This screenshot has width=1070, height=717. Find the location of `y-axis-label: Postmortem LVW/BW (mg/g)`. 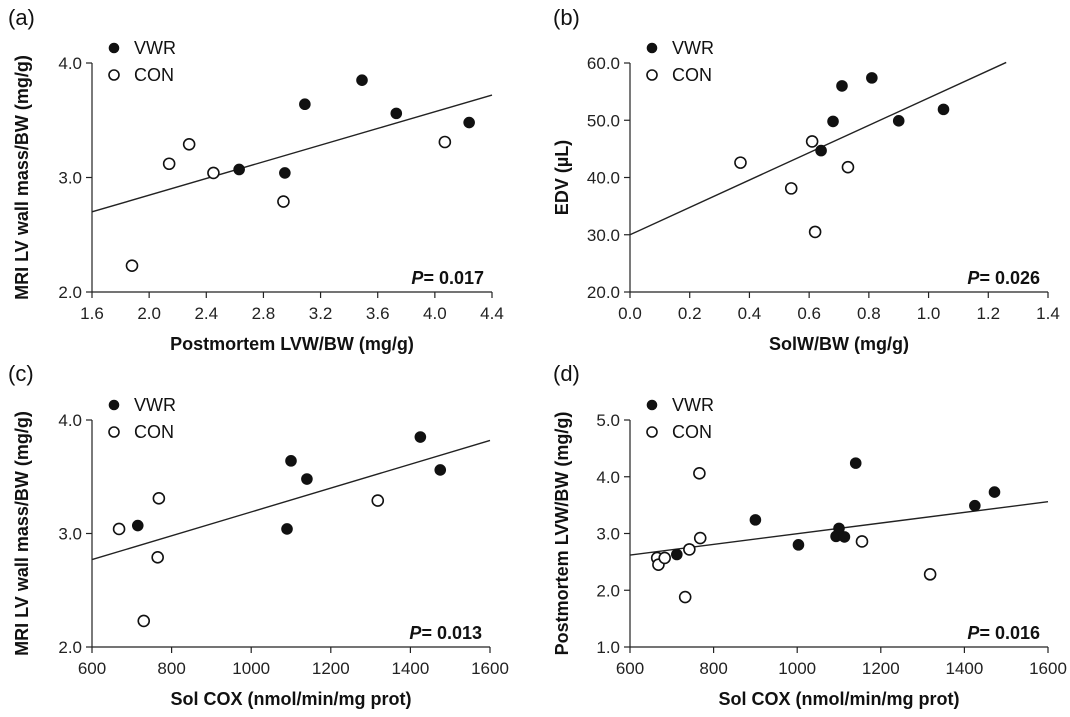

y-axis-label: Postmortem LVW/BW (mg/g) is located at coordinates (562, 534).